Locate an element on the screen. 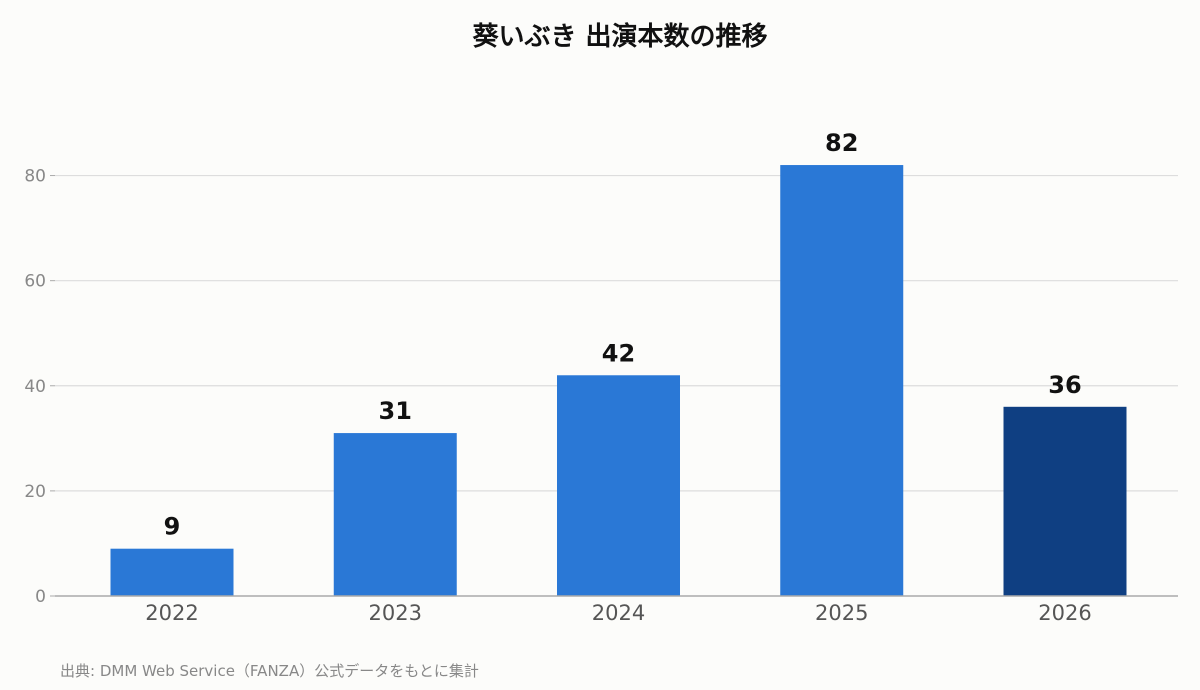 This screenshot has width=1200, height=690. x-tick-label: 2026 is located at coordinates (1064, 613).